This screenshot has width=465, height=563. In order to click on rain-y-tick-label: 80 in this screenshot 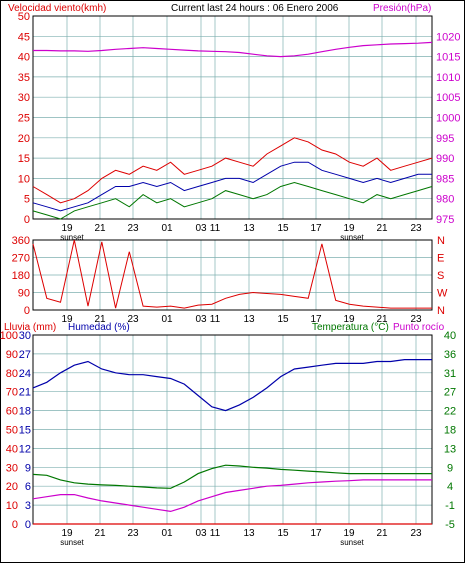, I will do `click(12, 374)`.